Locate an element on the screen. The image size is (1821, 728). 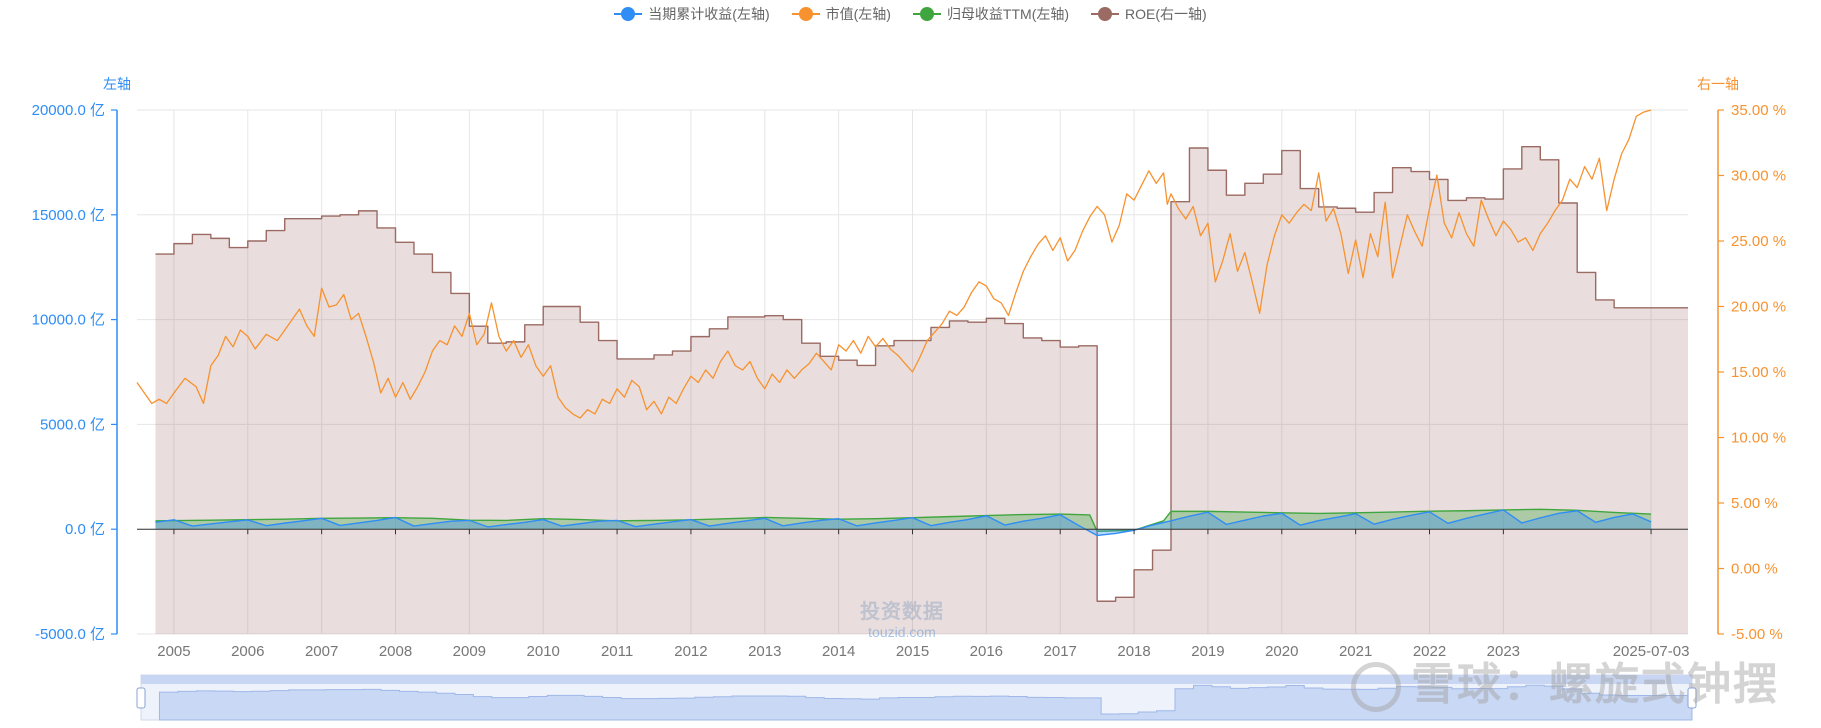
x-tick-label: 2020 is located at coordinates (1281, 651).